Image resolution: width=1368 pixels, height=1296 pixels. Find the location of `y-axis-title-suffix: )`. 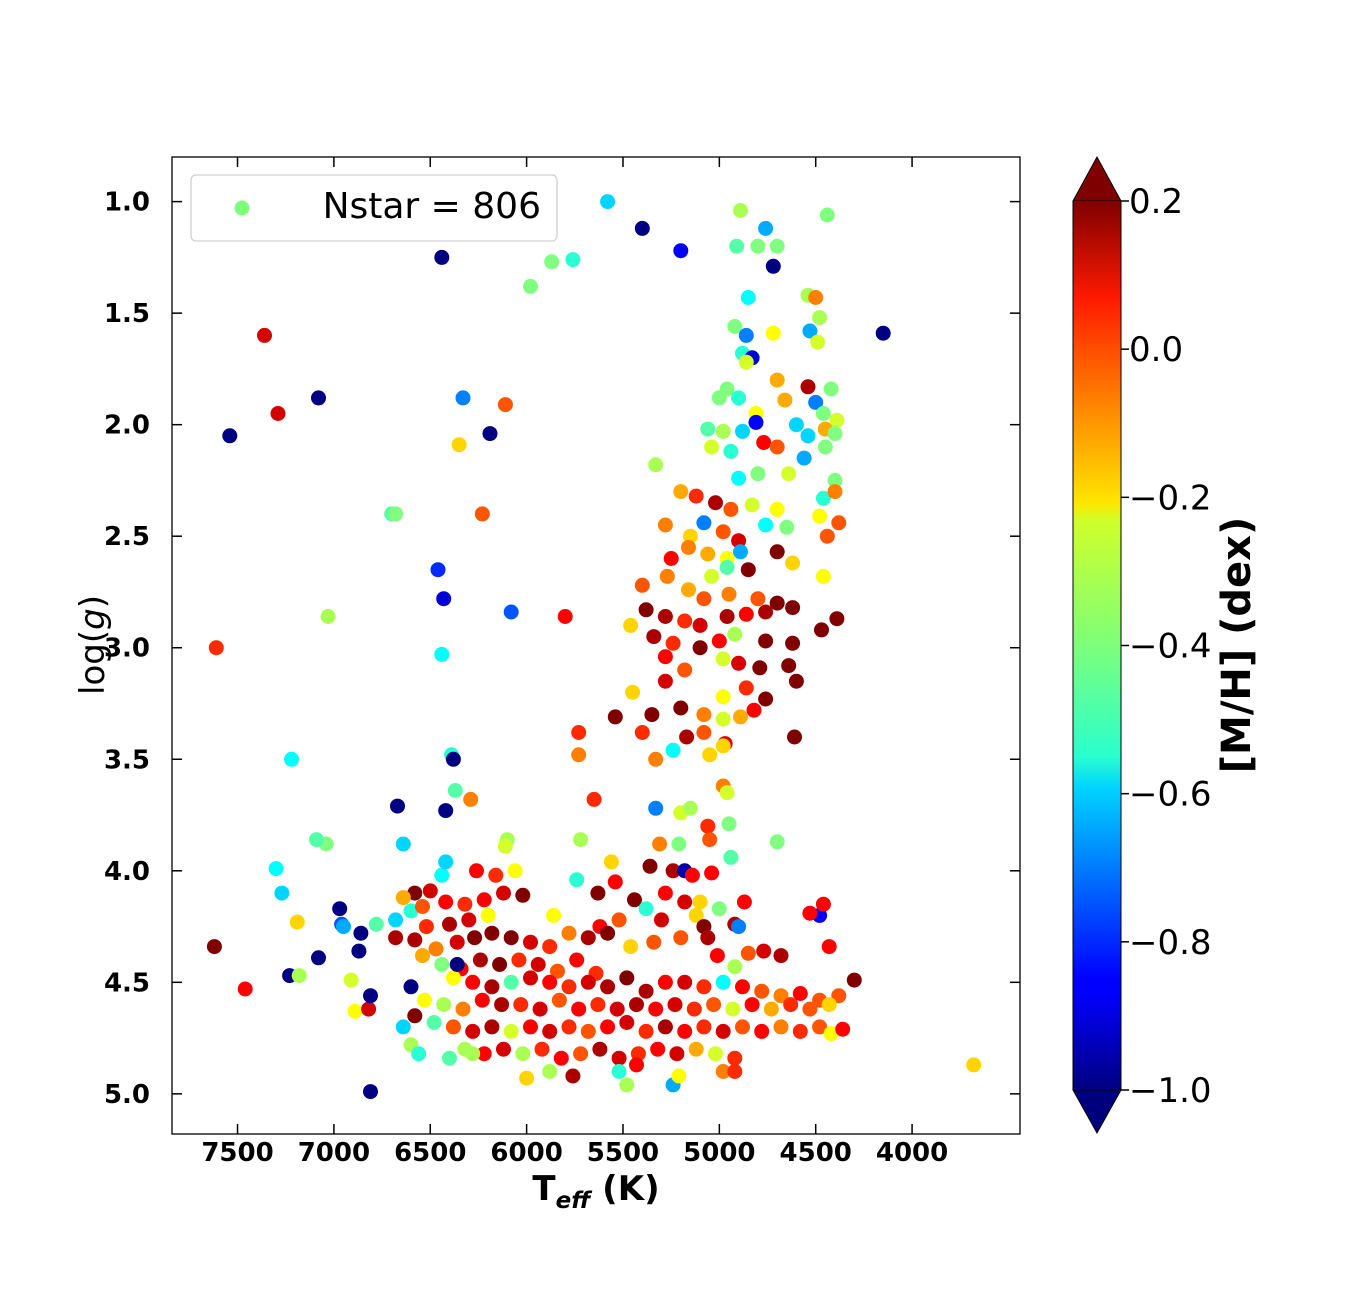

y-axis-title-suffix: ) is located at coordinates (93, 601).